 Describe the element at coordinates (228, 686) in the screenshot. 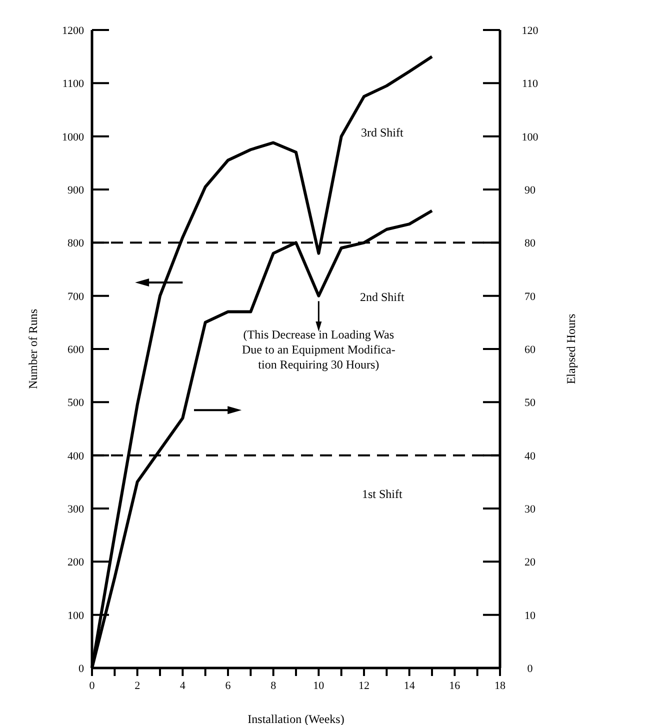

I see `x-tick-label: 6` at that location.